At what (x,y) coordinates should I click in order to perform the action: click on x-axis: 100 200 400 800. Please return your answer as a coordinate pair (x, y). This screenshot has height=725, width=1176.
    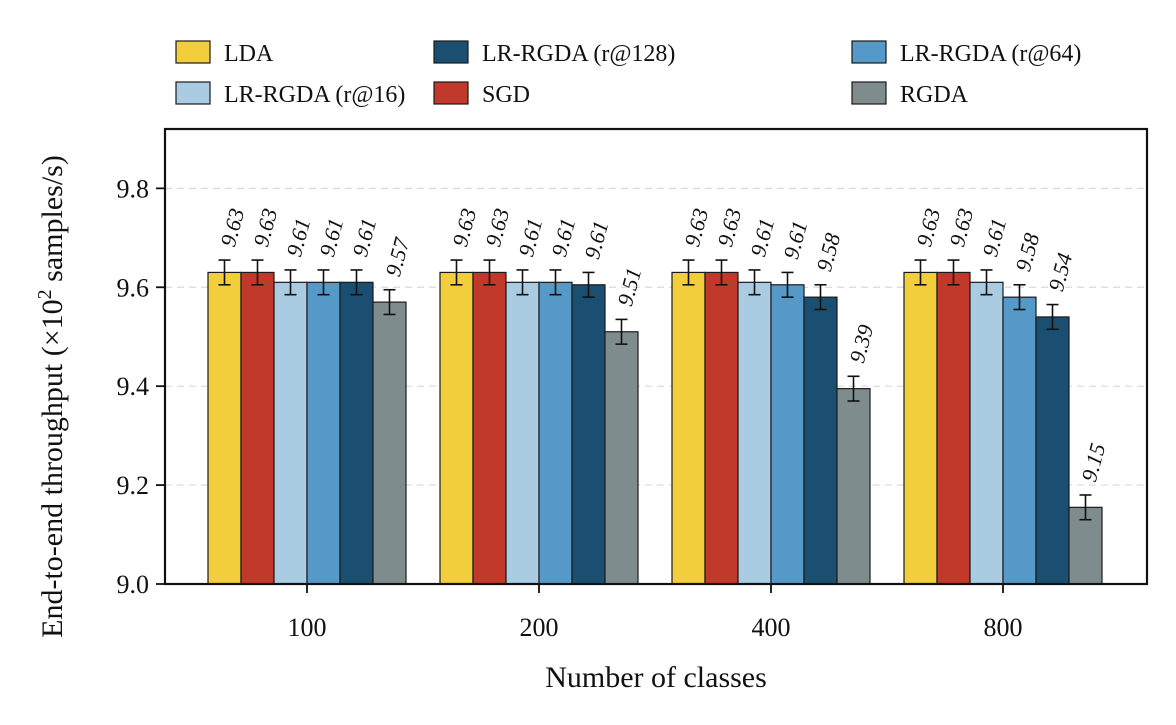
    Looking at the image, I should click on (655, 613).